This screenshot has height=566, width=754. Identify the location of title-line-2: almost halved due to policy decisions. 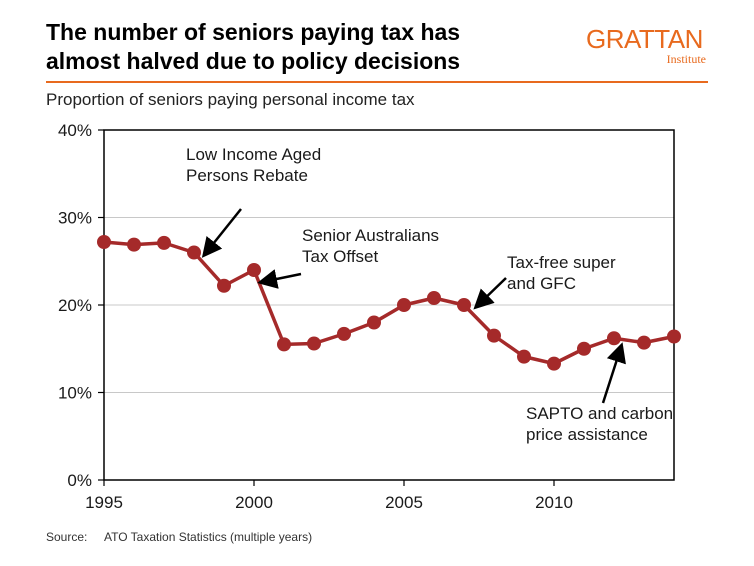
(253, 61).